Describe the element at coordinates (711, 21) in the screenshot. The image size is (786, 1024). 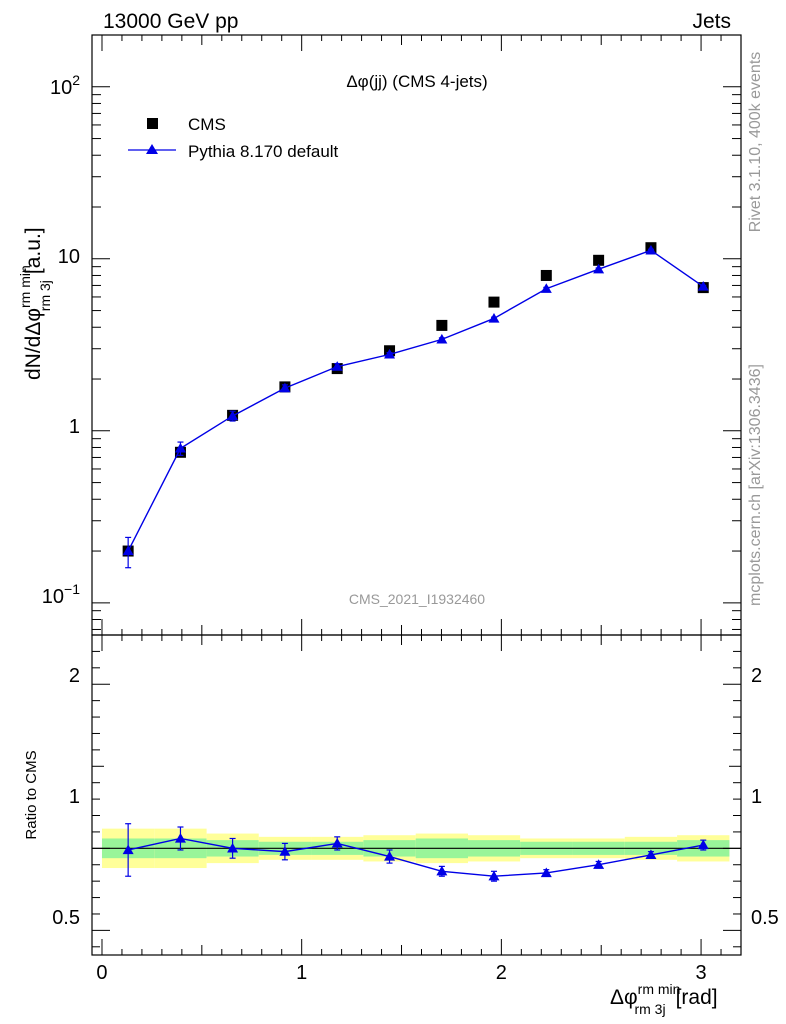
I see `header-category: Jets` at that location.